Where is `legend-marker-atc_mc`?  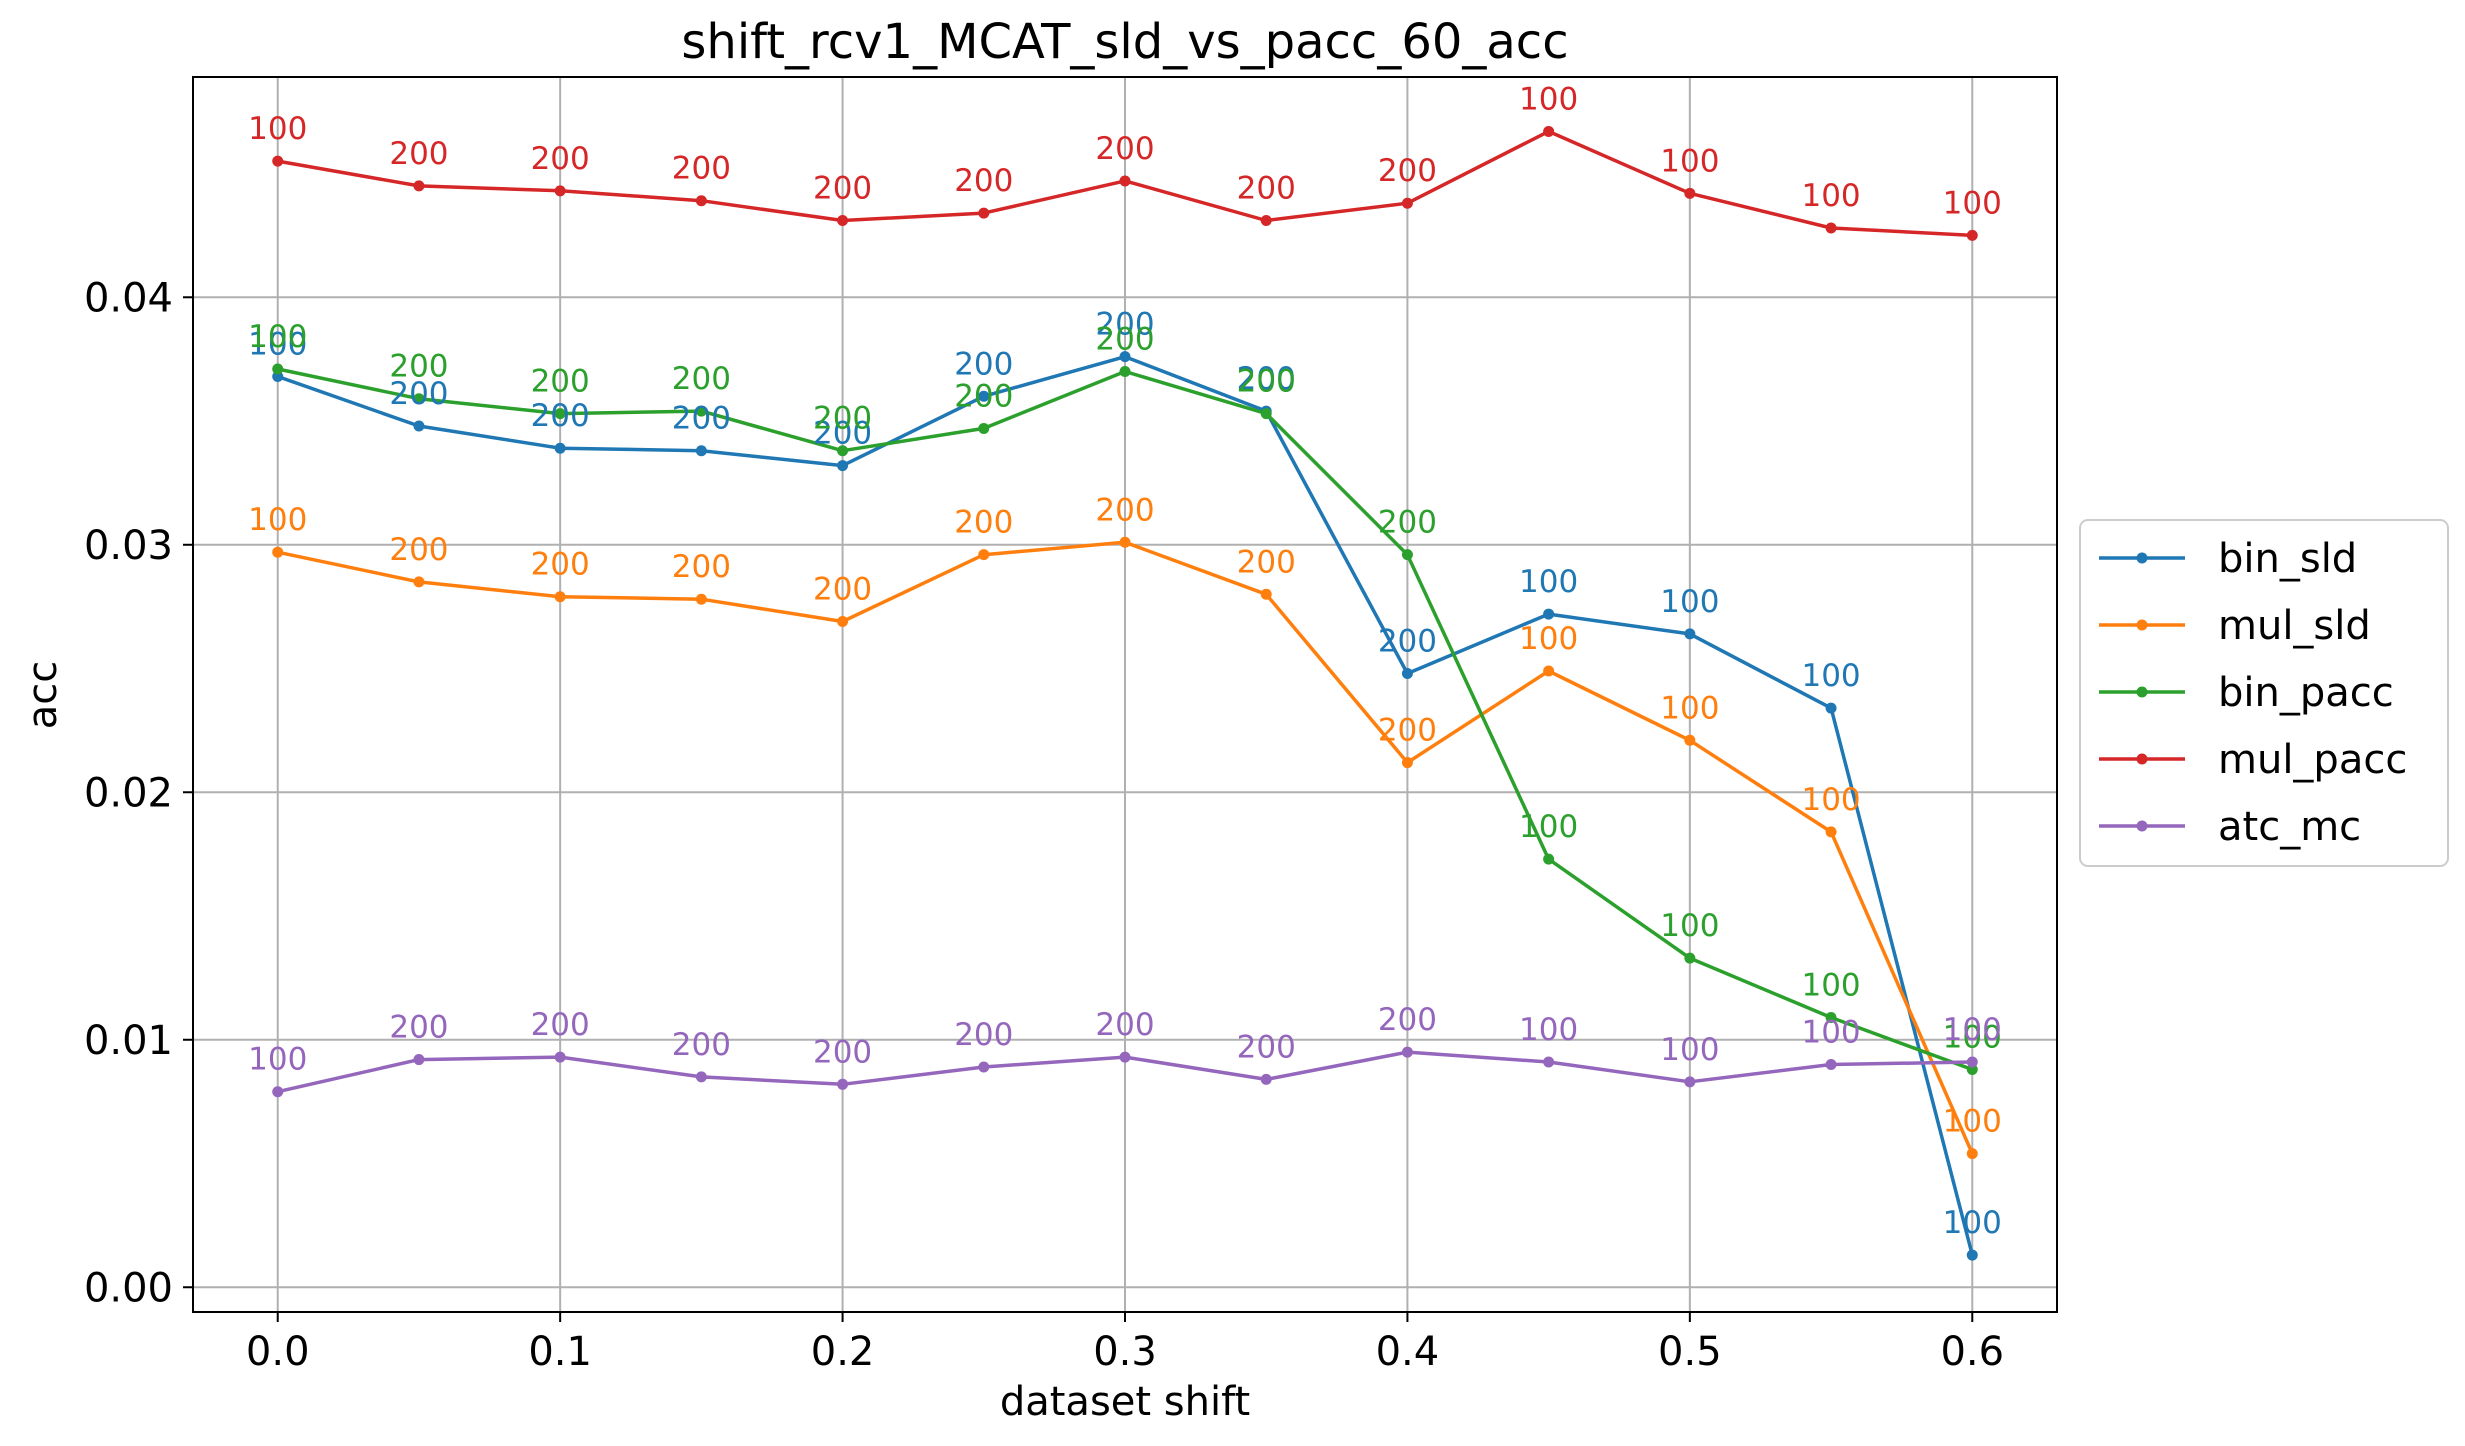 legend-marker-atc_mc is located at coordinates (2142, 826).